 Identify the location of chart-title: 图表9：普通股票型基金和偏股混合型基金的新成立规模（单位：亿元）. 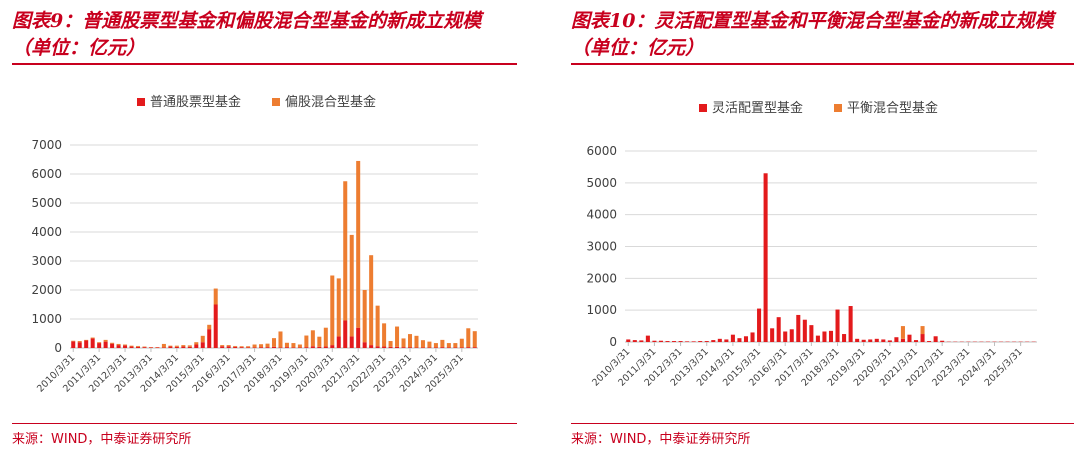
(247, 34).